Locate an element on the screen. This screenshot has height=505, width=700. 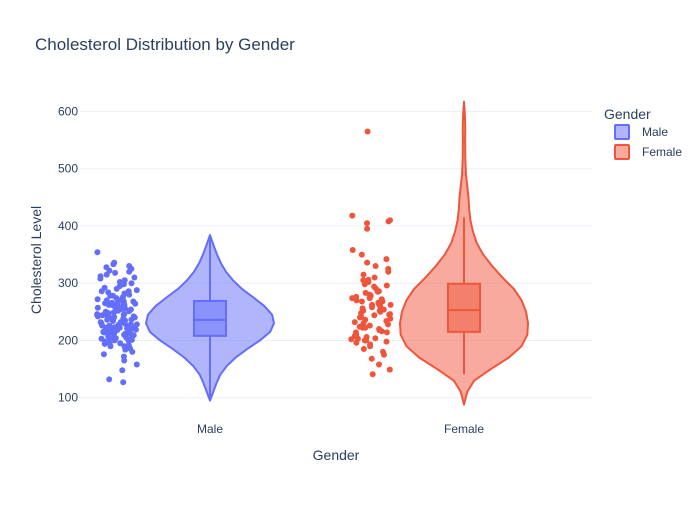
legend: Gender Male Female is located at coordinates (643, 133).